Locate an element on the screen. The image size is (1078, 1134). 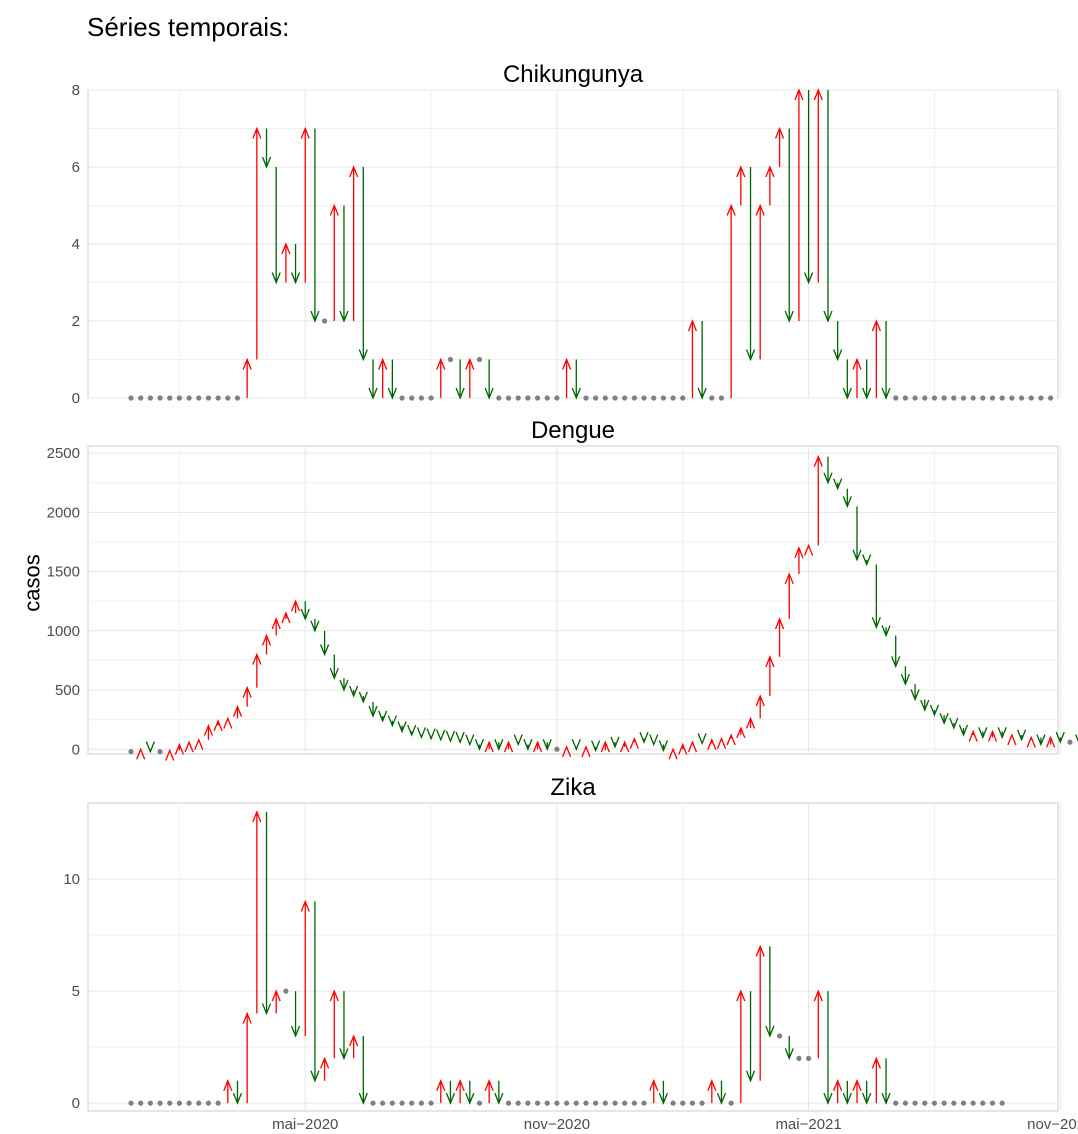
y-tick-label: 500 is located at coordinates (67, 690).